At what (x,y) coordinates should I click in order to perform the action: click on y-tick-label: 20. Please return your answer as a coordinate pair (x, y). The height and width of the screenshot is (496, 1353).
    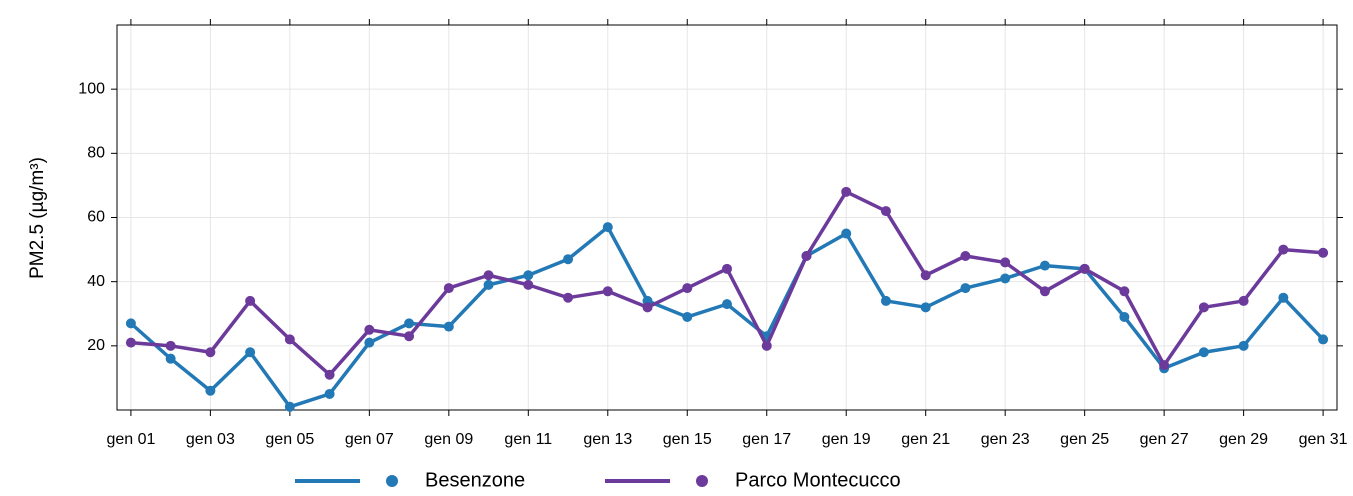
    Looking at the image, I should click on (96, 345).